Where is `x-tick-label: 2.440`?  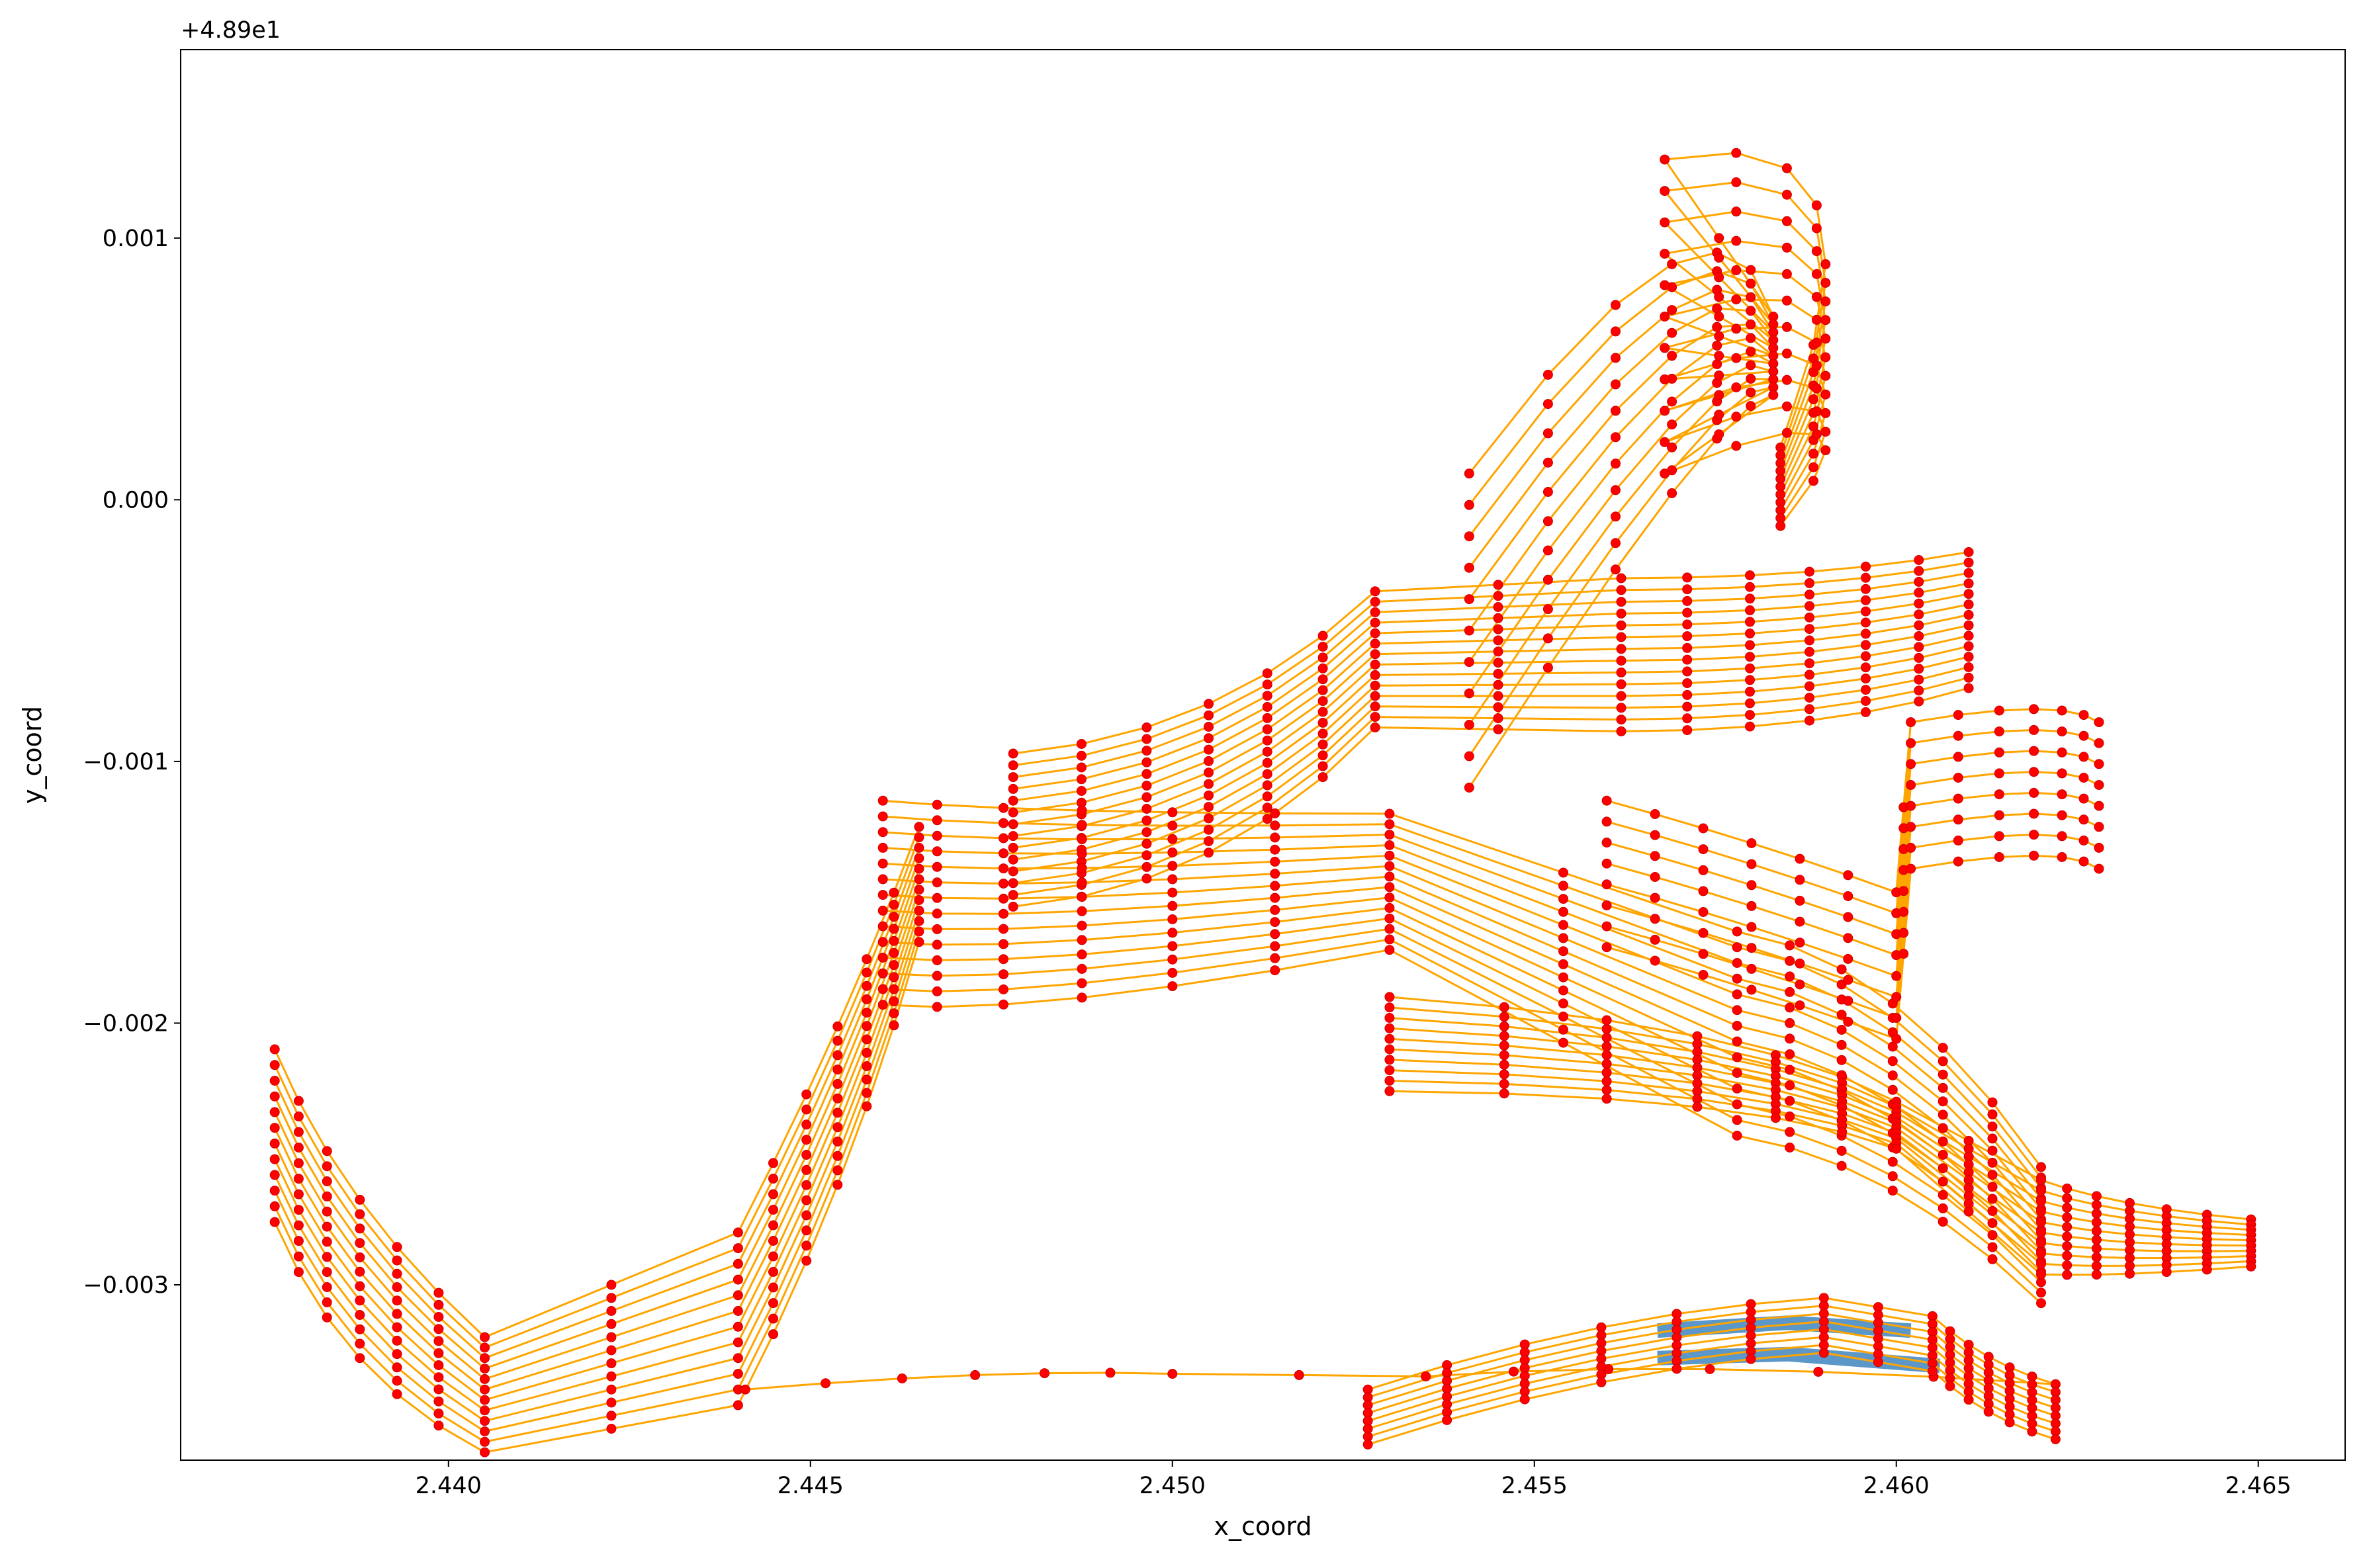
x-tick-label: 2.440 is located at coordinates (449, 1486).